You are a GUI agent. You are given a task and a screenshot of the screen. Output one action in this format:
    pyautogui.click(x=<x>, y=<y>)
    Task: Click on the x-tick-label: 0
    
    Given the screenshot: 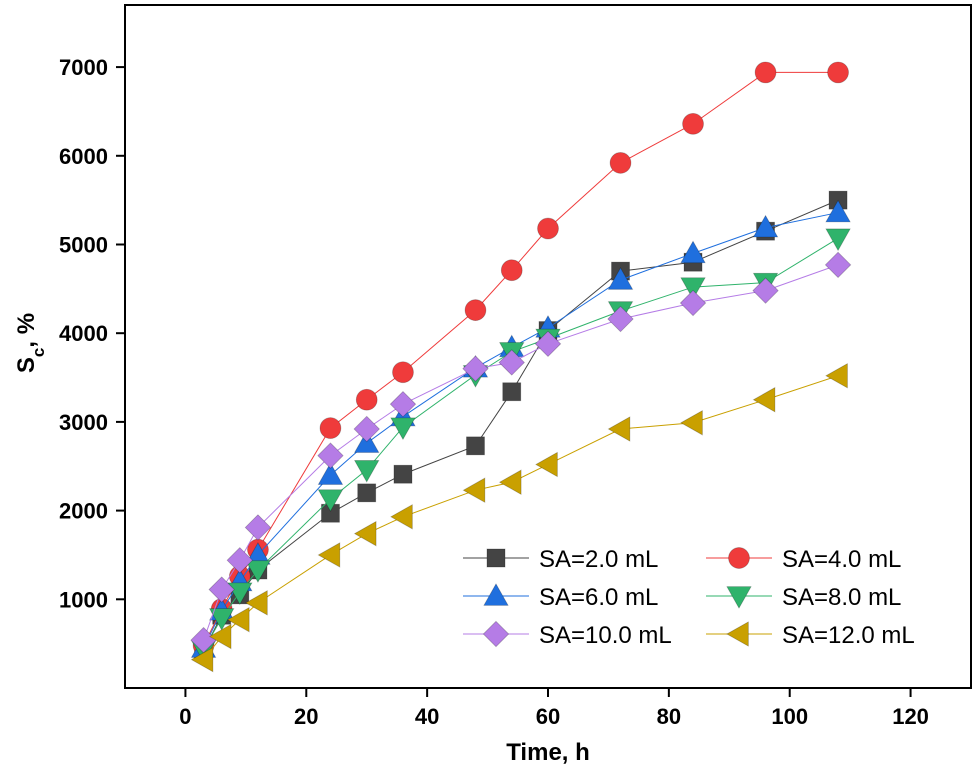 What is the action you would take?
    pyautogui.click(x=185, y=716)
    